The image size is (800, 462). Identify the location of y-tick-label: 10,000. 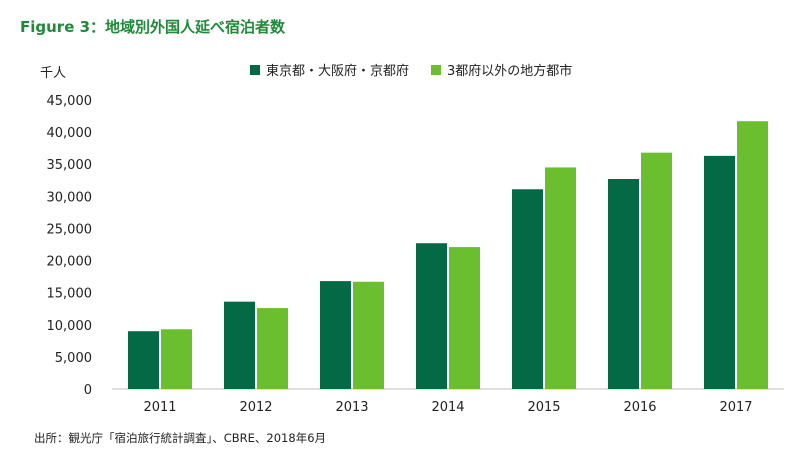
(70, 326).